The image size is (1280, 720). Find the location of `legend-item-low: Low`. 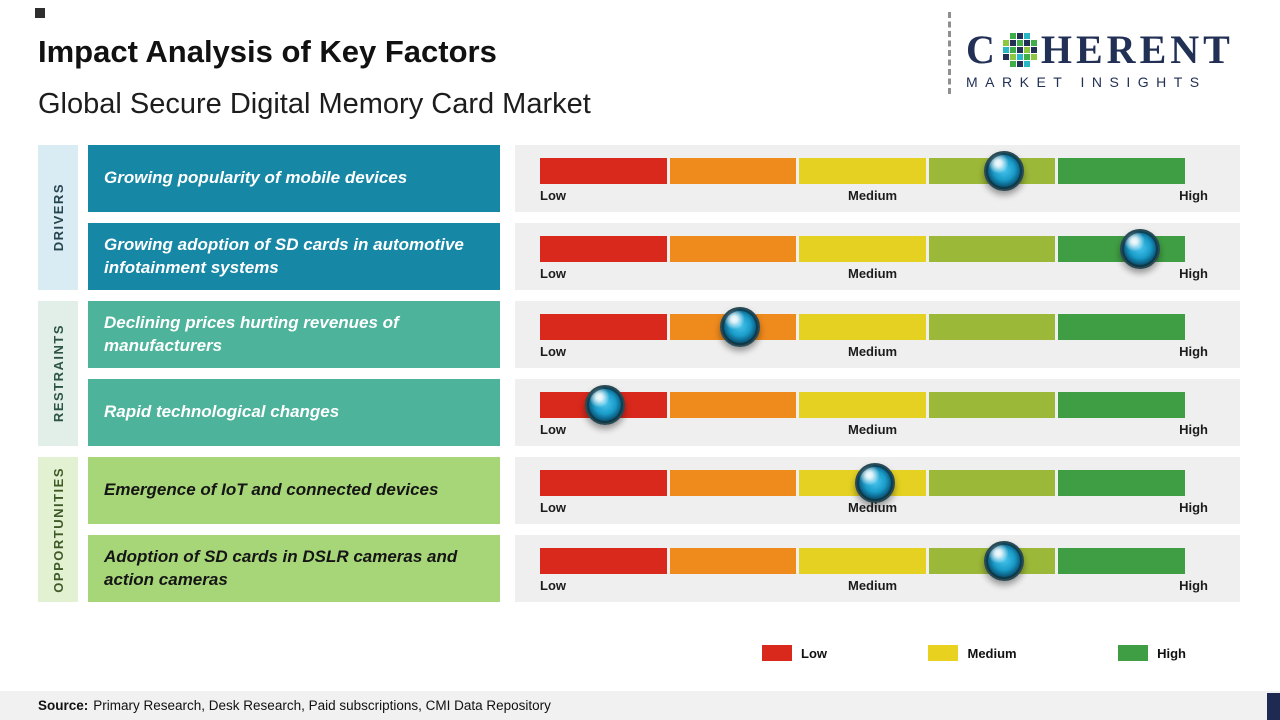

legend-item-low: Low is located at coordinates (794, 653).